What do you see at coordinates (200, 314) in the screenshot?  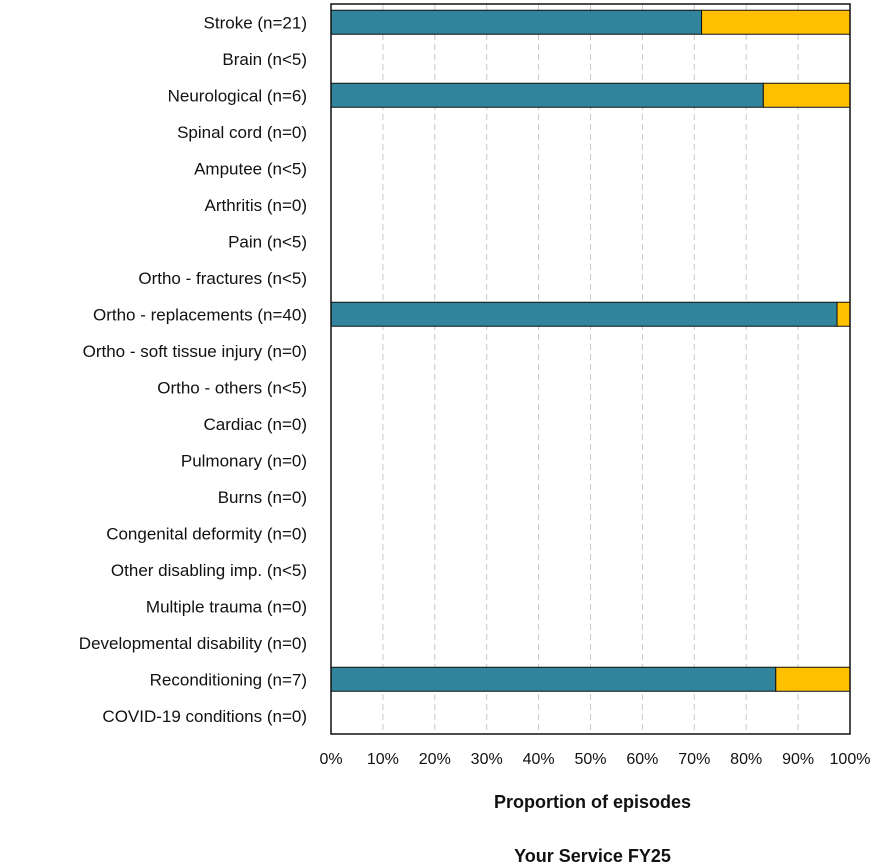 I see `category-label: Ortho - replacements (n=40)` at bounding box center [200, 314].